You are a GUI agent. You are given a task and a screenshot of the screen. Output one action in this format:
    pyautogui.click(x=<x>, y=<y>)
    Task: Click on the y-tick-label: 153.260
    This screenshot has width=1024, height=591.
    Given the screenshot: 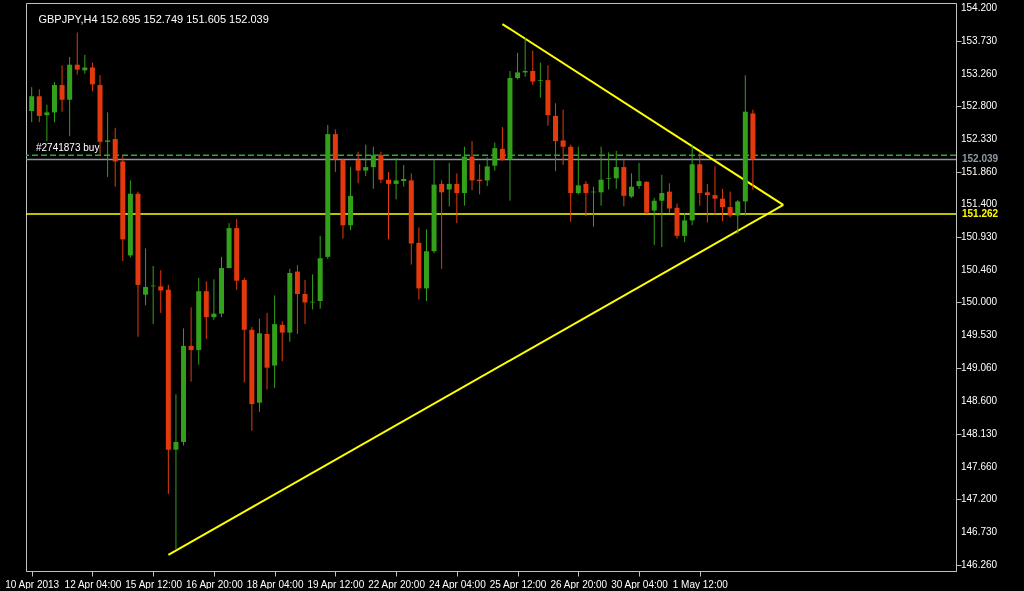 What is the action you would take?
    pyautogui.click(x=979, y=73)
    